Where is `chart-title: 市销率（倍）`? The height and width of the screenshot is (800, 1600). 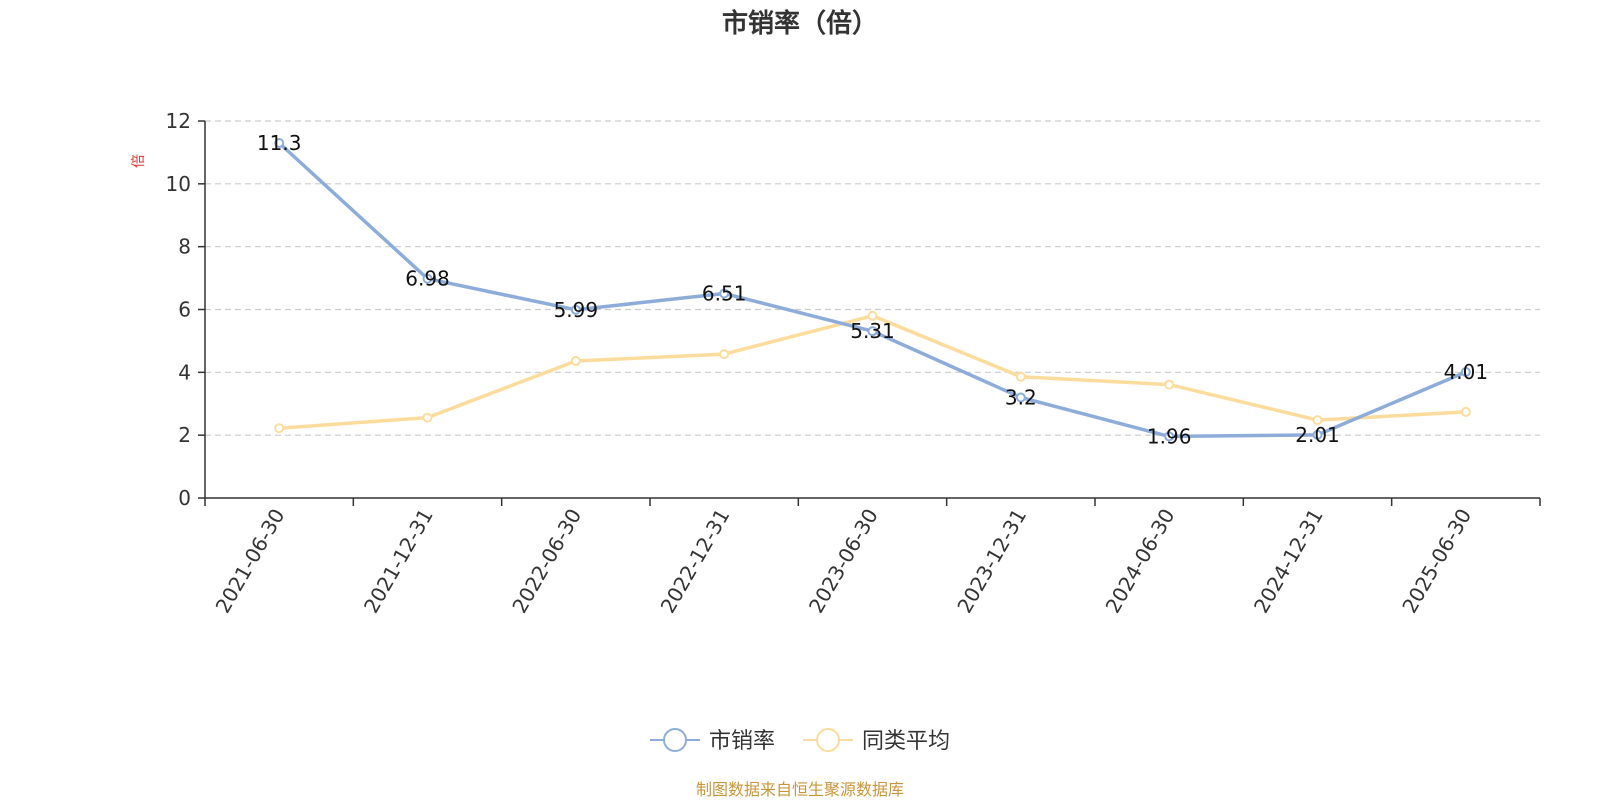 chart-title: 市销率（倍） is located at coordinates (800, 23).